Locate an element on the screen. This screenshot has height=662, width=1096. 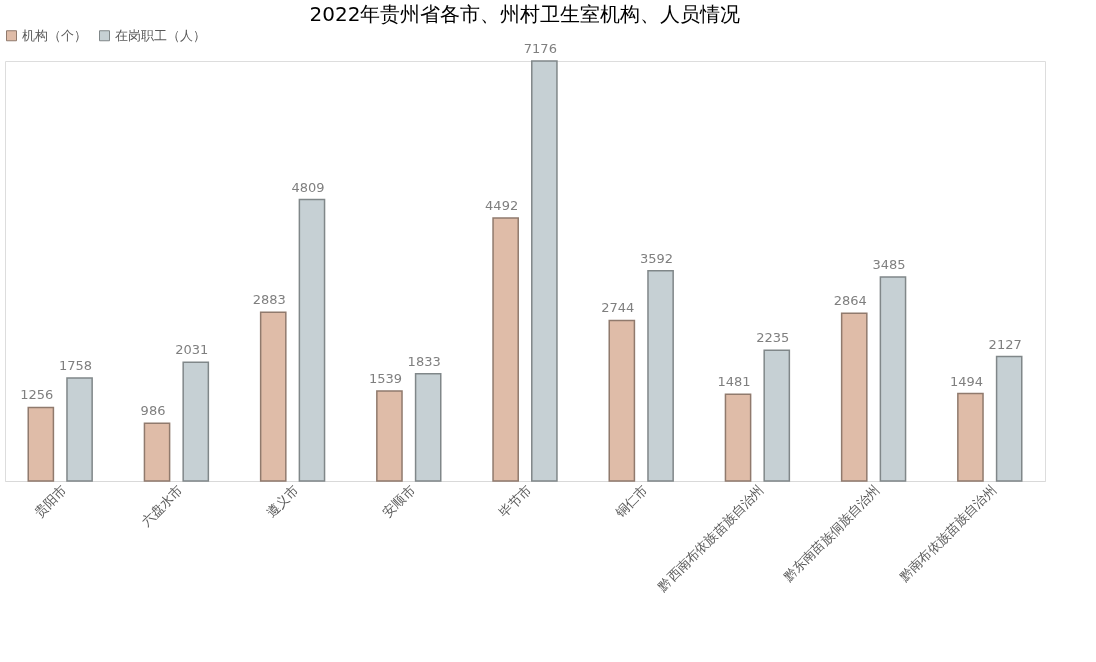
x-tick-label: 安顺市 is located at coordinates (398, 501).